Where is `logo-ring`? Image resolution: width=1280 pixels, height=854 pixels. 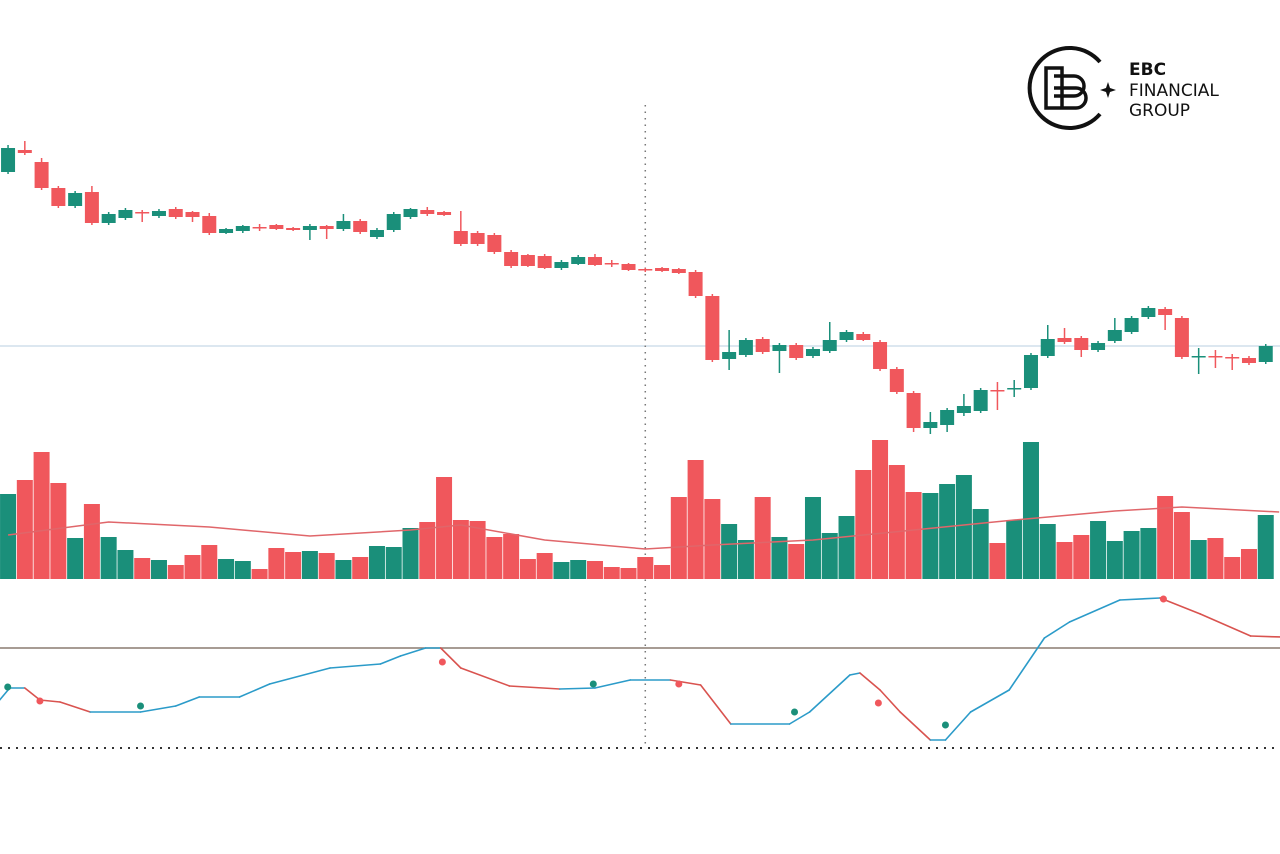
logo-ring is located at coordinates (1064, 88).